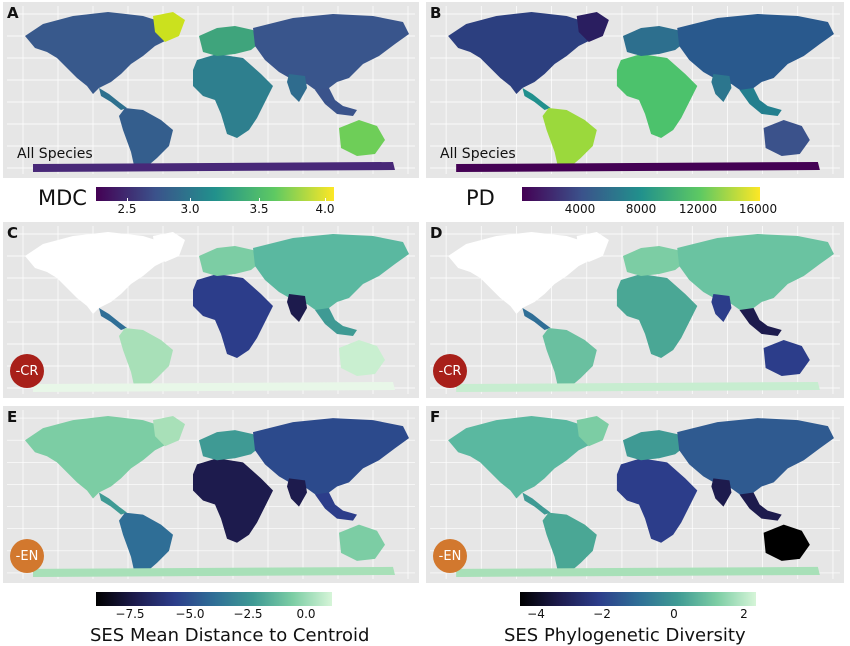 This screenshot has height=646, width=850. What do you see at coordinates (215, 194) in the screenshot?
I see `colorbar-mdc` at bounding box center [215, 194].